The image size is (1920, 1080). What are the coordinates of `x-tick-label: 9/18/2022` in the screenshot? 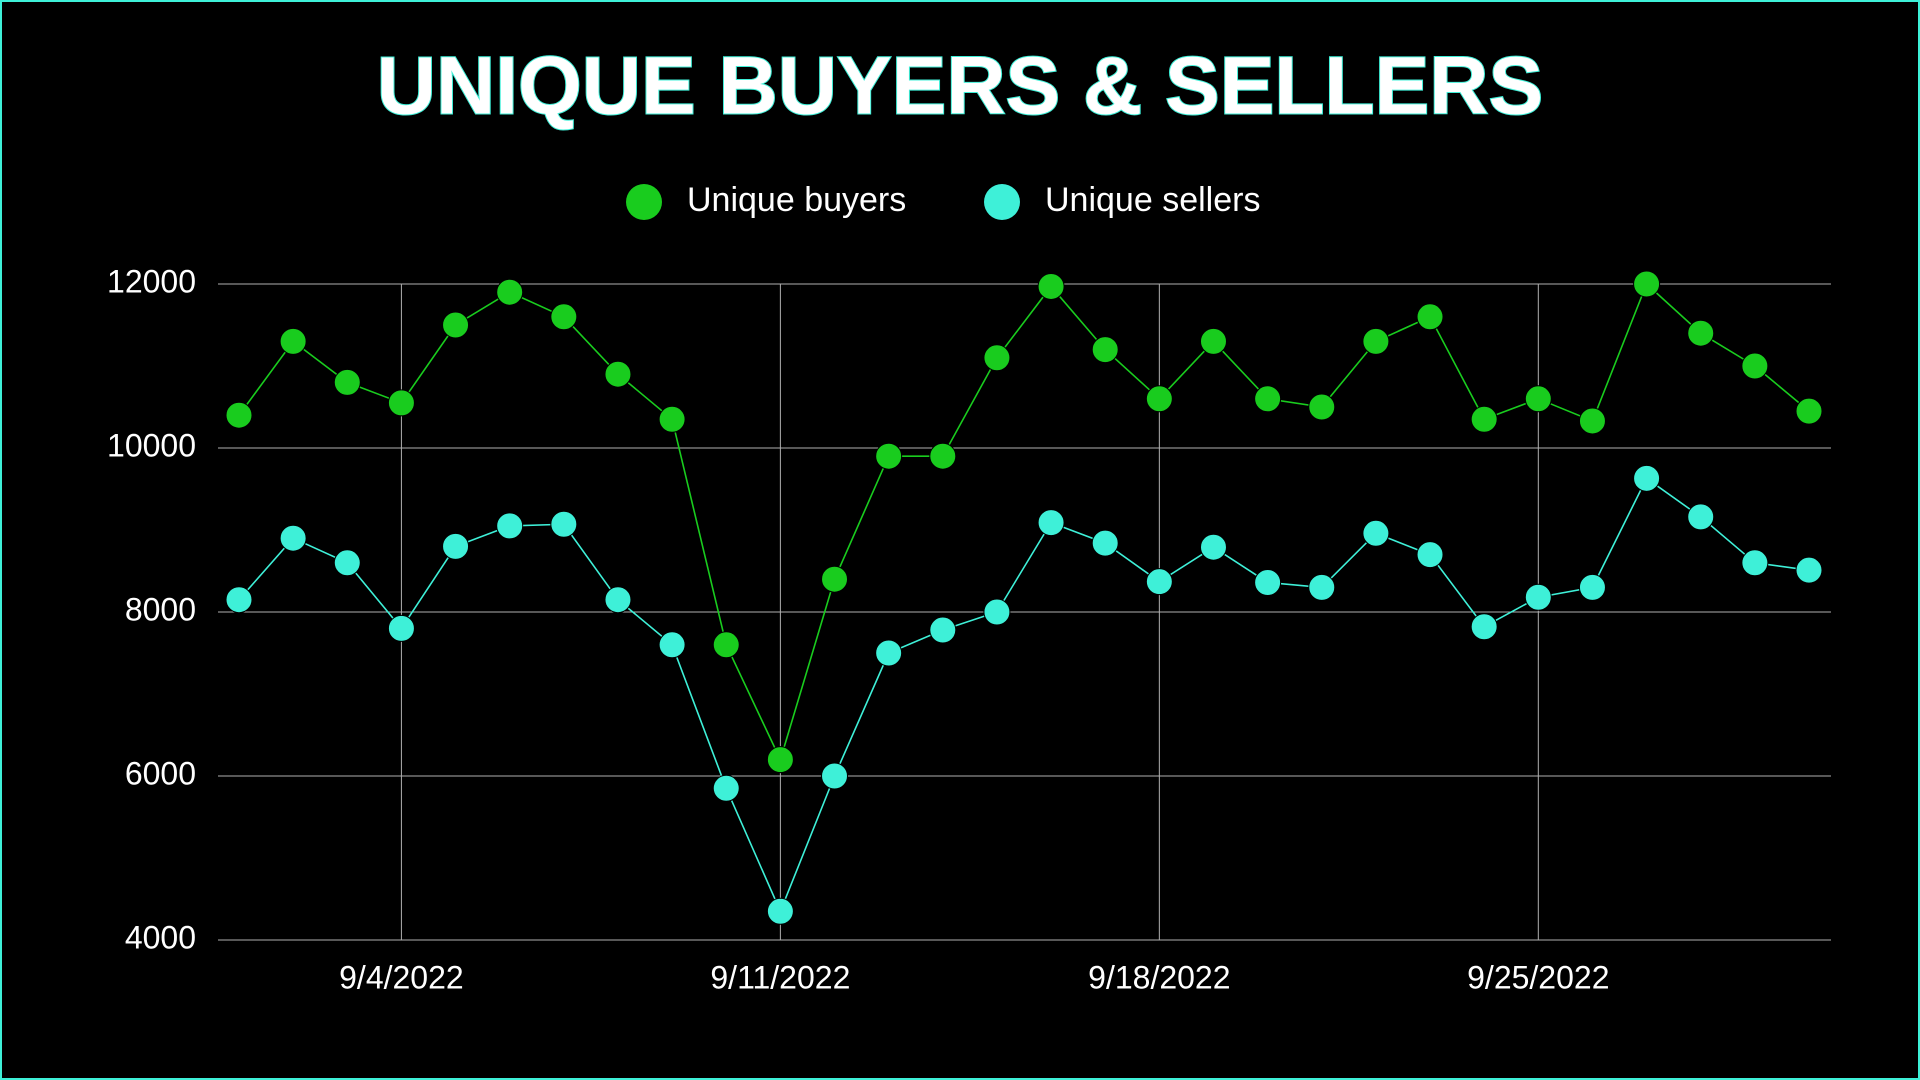 It's located at (1159, 977).